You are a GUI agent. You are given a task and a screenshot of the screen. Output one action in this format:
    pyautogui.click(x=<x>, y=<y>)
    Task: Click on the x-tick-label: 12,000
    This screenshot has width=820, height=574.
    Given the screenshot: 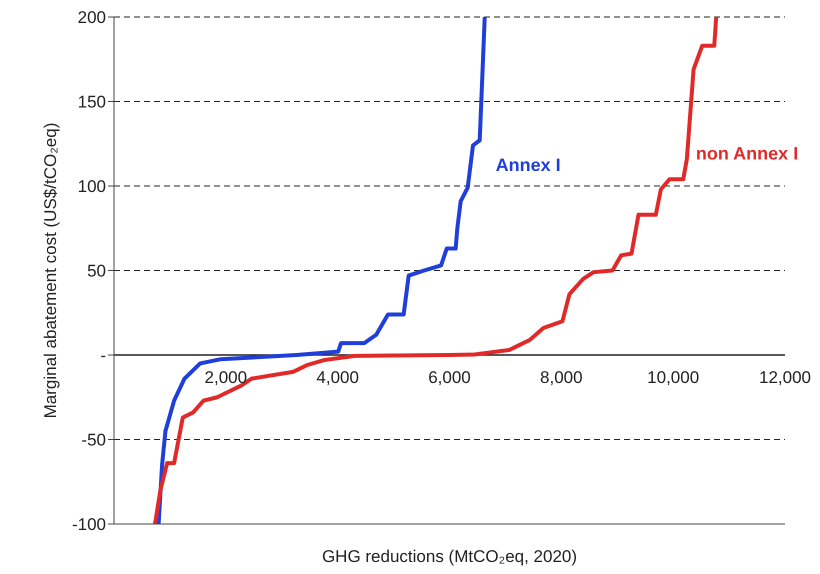 What is the action you would take?
    pyautogui.click(x=785, y=377)
    